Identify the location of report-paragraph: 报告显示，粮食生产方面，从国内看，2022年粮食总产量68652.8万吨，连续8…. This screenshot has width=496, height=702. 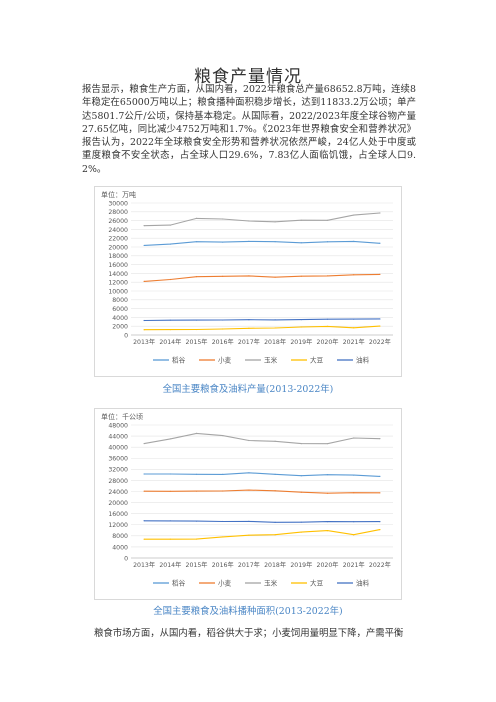
(249, 129).